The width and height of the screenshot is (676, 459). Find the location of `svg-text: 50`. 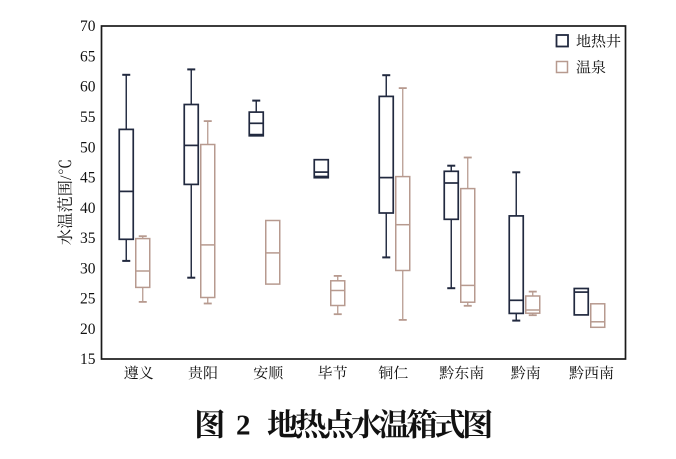

svg-text: 50 is located at coordinates (88, 147).